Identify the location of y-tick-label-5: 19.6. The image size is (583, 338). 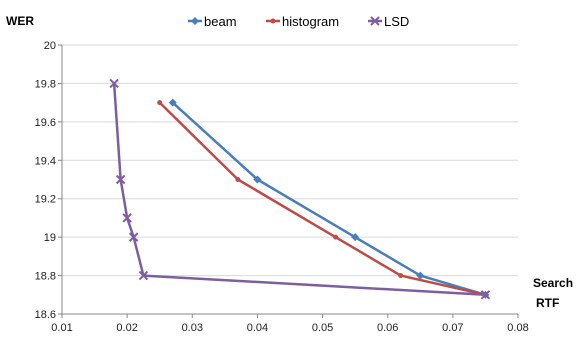
(45, 123).